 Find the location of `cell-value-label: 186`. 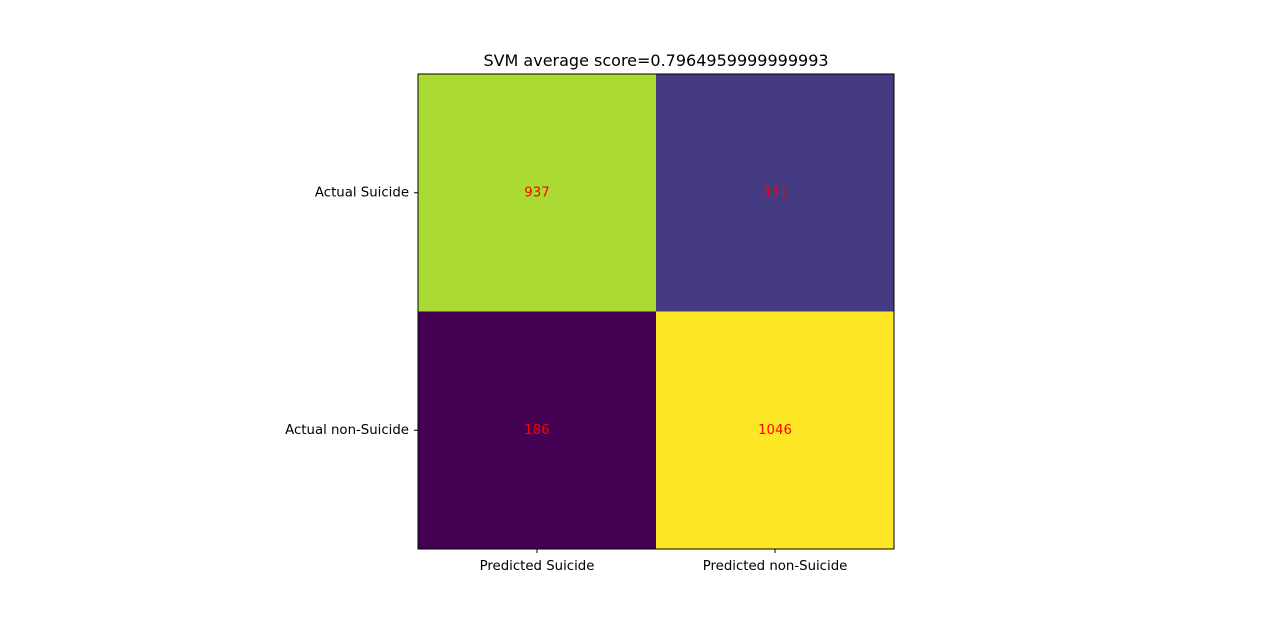

cell-value-label: 186 is located at coordinates (536, 430).